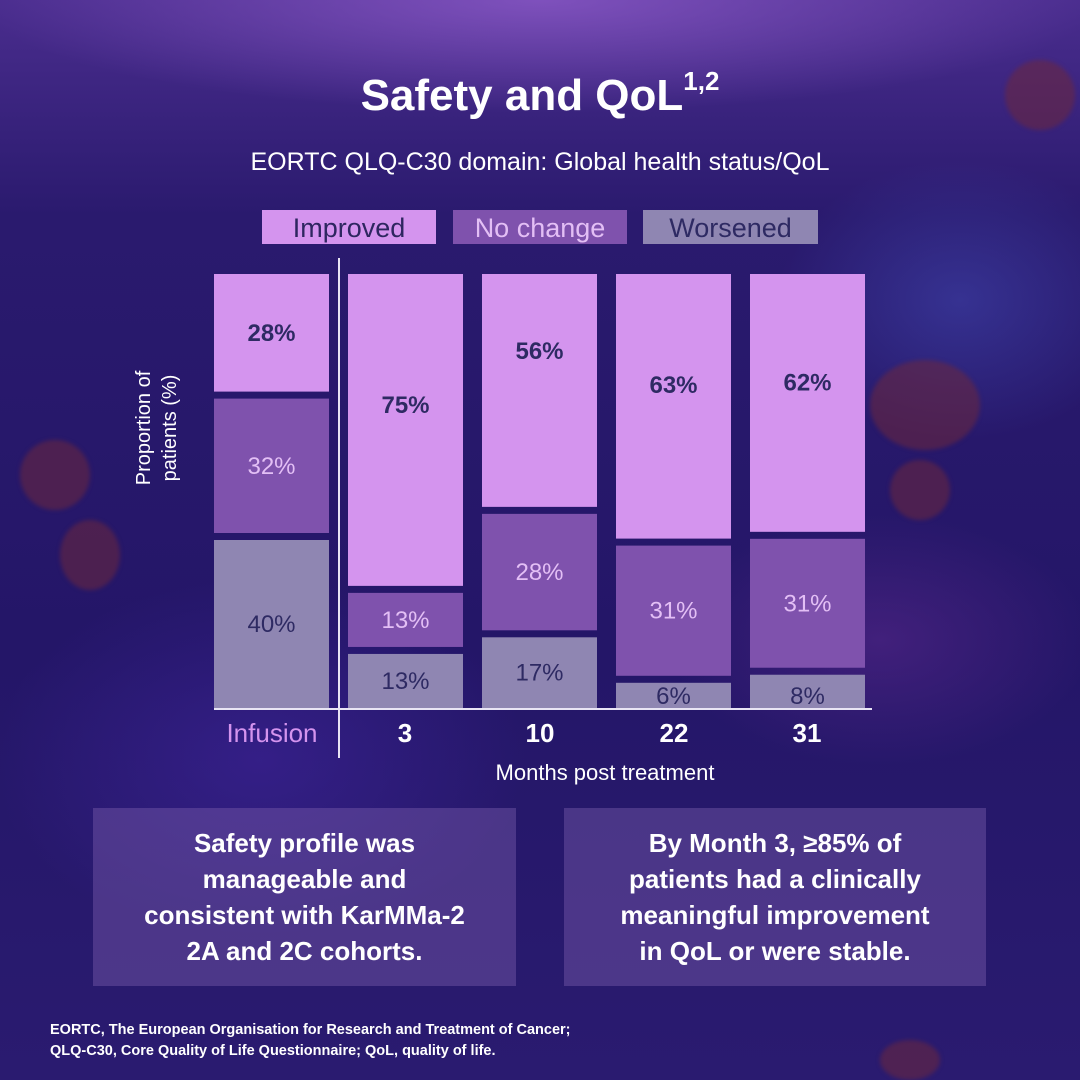  Describe the element at coordinates (674, 733) in the screenshot. I see `x-tick-22: 22` at that location.